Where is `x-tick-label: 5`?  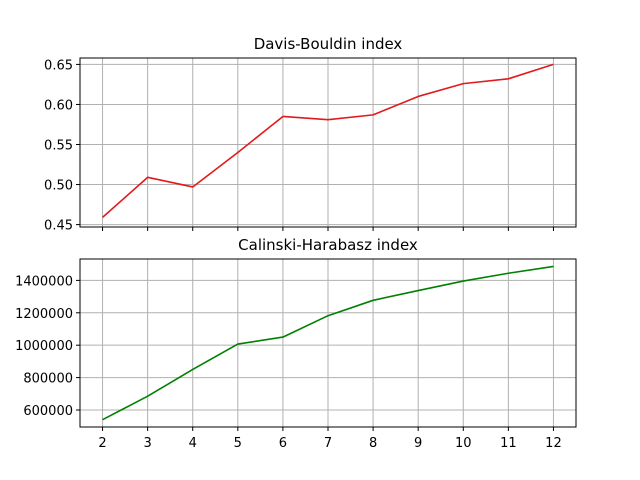
x-tick-label: 5 is located at coordinates (238, 443).